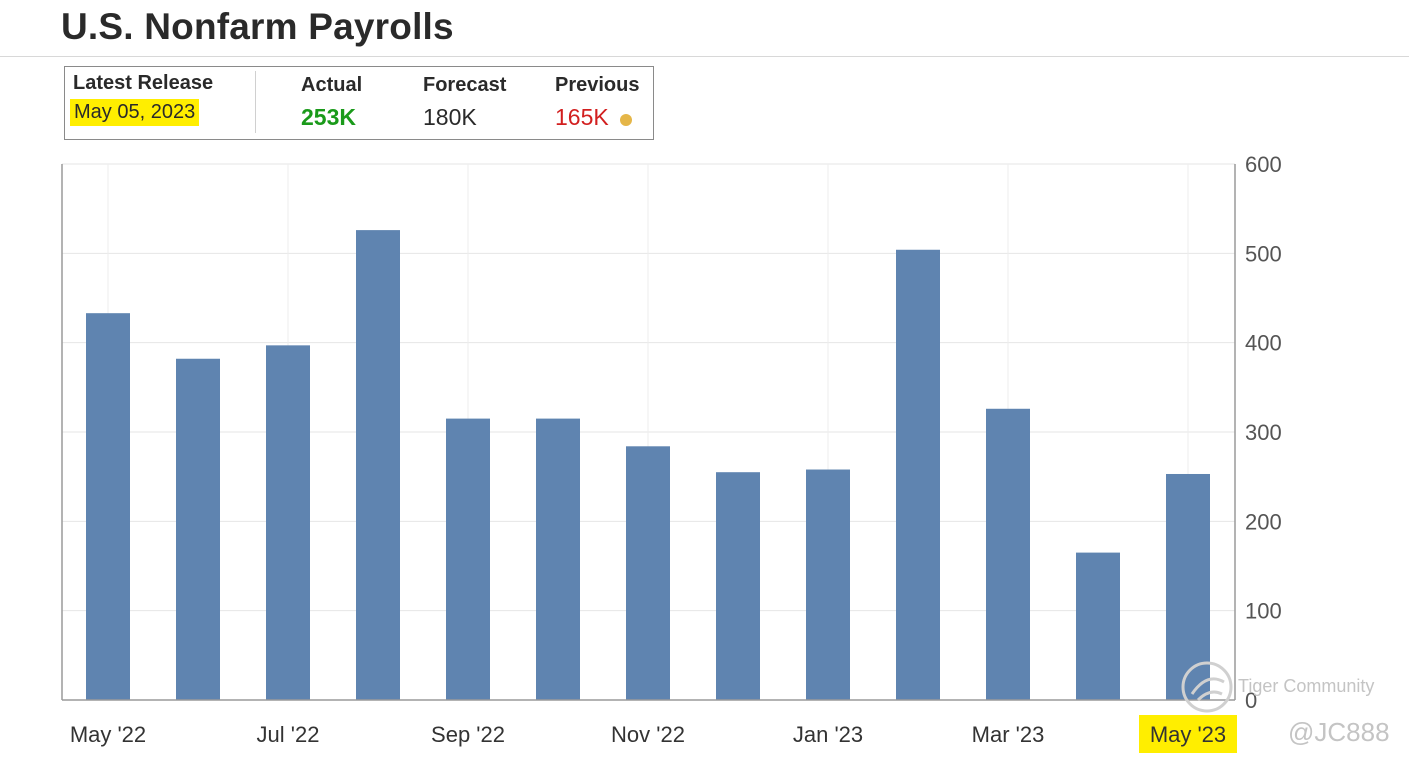 This screenshot has width=1409, height=765. Describe the element at coordinates (332, 85) in the screenshot. I see `actual-label: Actual` at that location.